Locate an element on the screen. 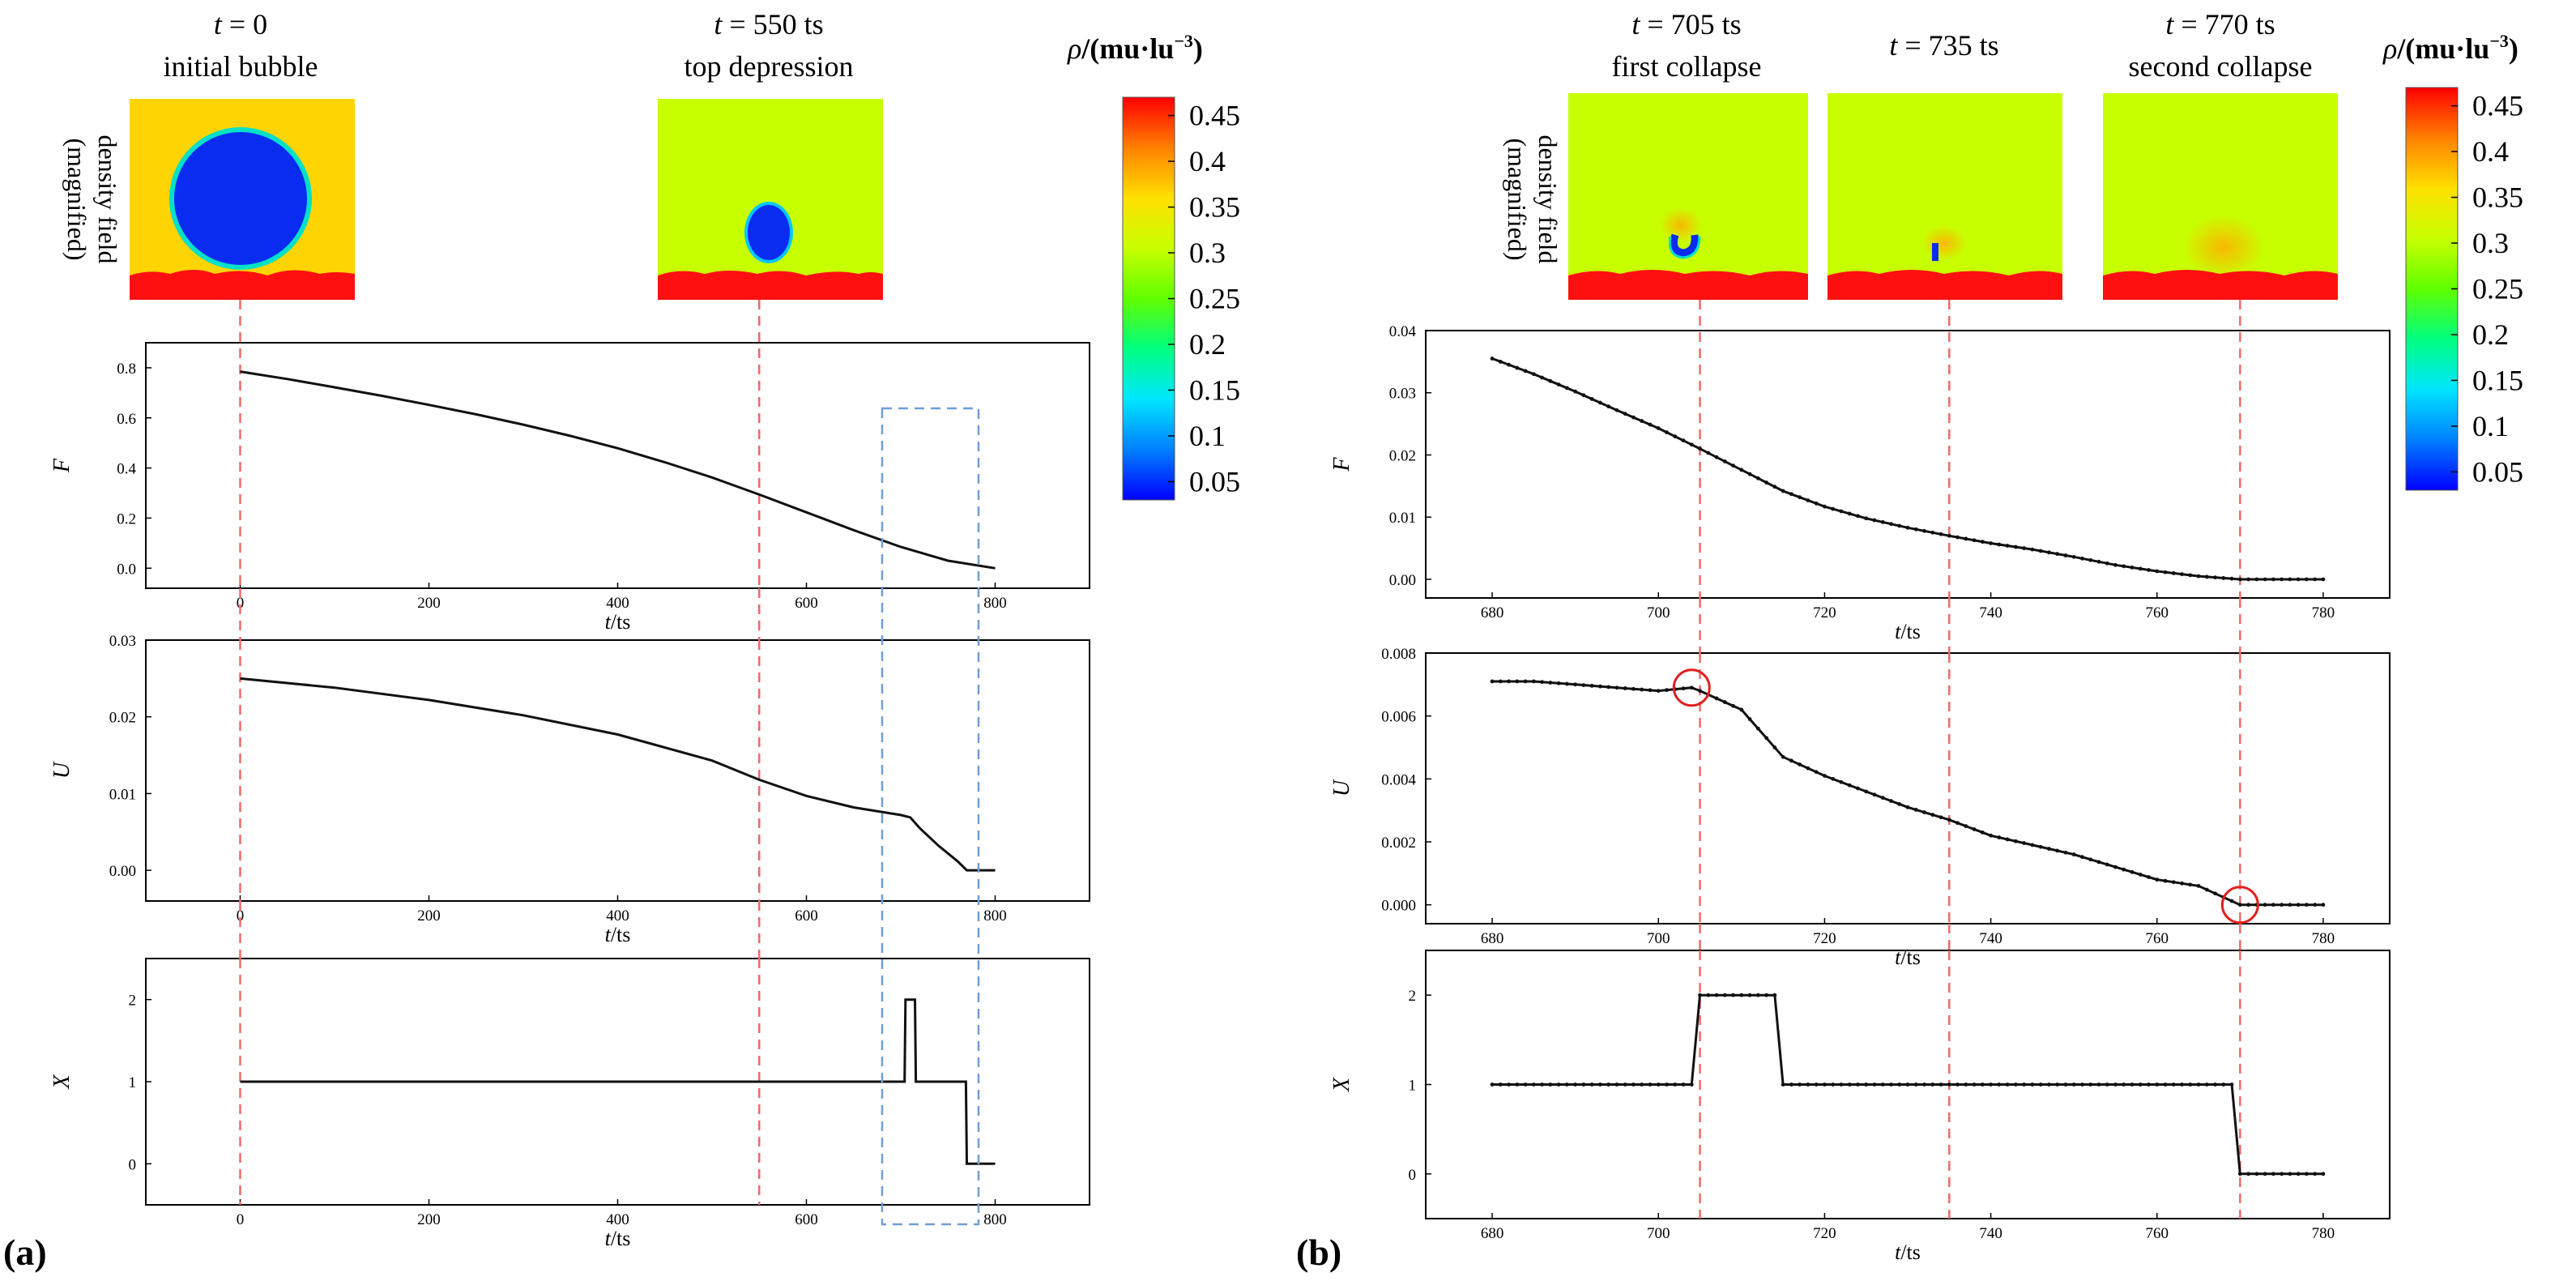 The width and height of the screenshot is (2576, 1281). snapshot-initial-bubble is located at coordinates (242, 199).